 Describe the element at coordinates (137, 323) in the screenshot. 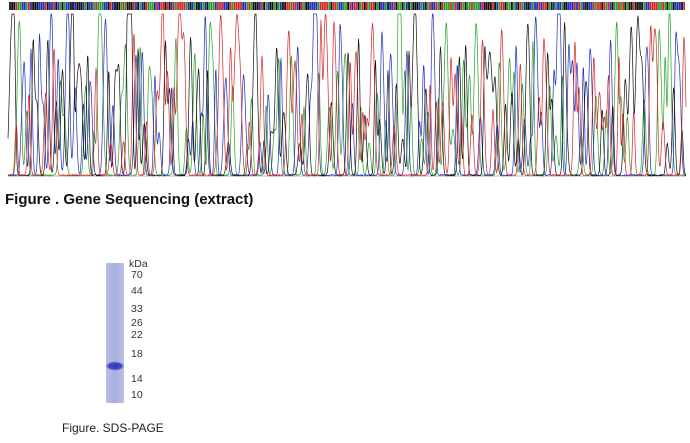

I see `marker-label: 26` at that location.